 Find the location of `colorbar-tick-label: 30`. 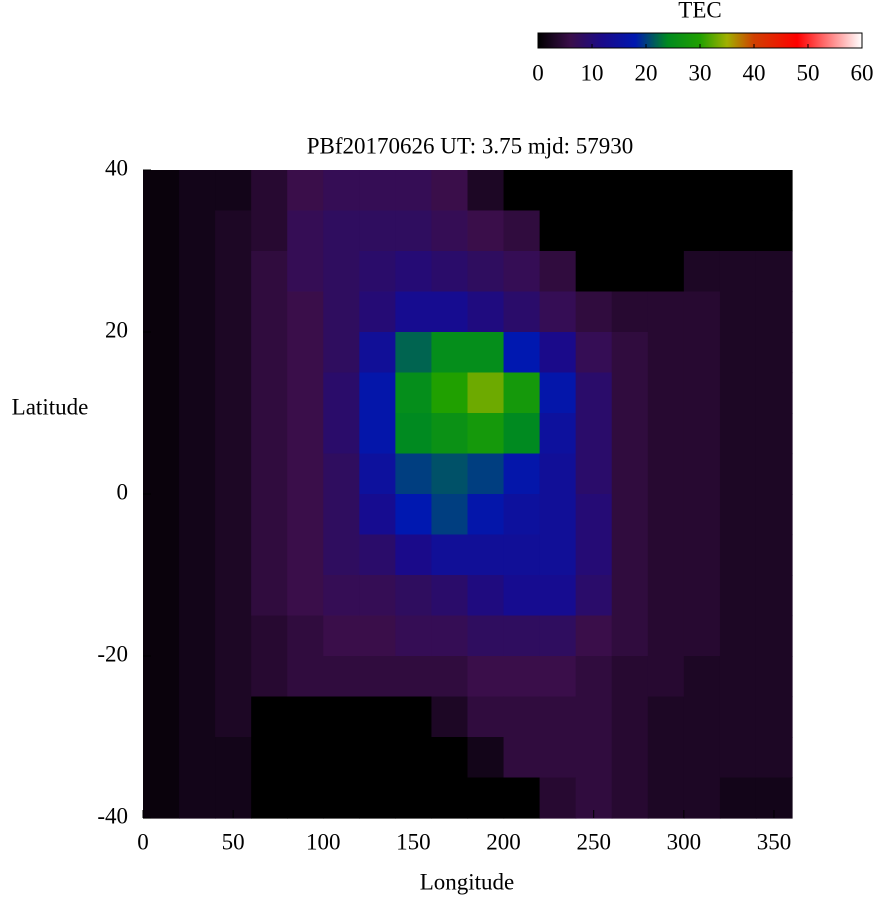

colorbar-tick-label: 30 is located at coordinates (700, 72).